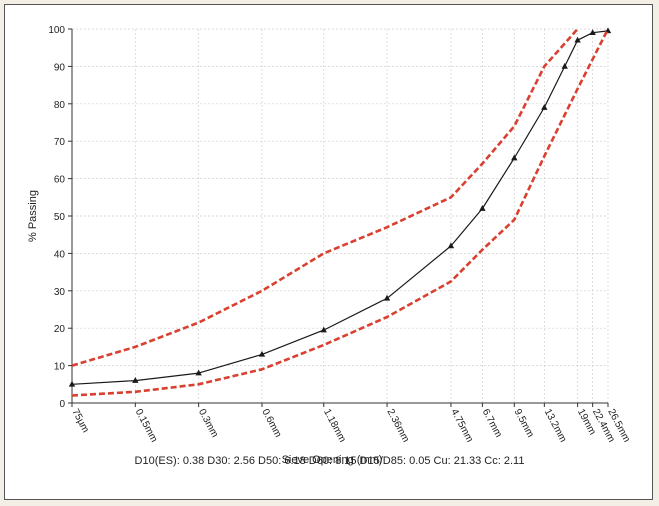 Image resolution: width=659 pixels, height=506 pixels. Describe the element at coordinates (492, 423) in the screenshot. I see `x-tick-label: 6.7mm` at that location.